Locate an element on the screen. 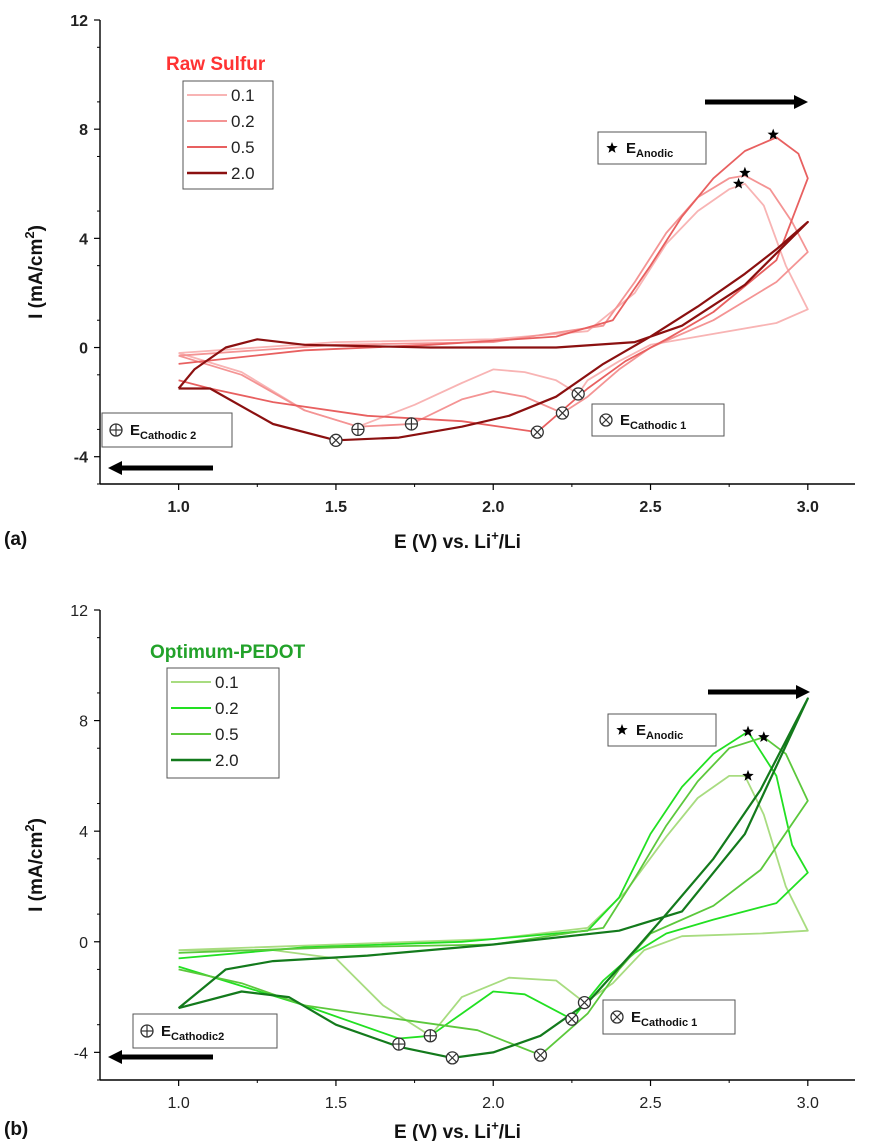 Image resolution: width=872 pixels, height=1146 pixels. marker-legend-cathodic2: ECathodic2 is located at coordinates (205, 1031).